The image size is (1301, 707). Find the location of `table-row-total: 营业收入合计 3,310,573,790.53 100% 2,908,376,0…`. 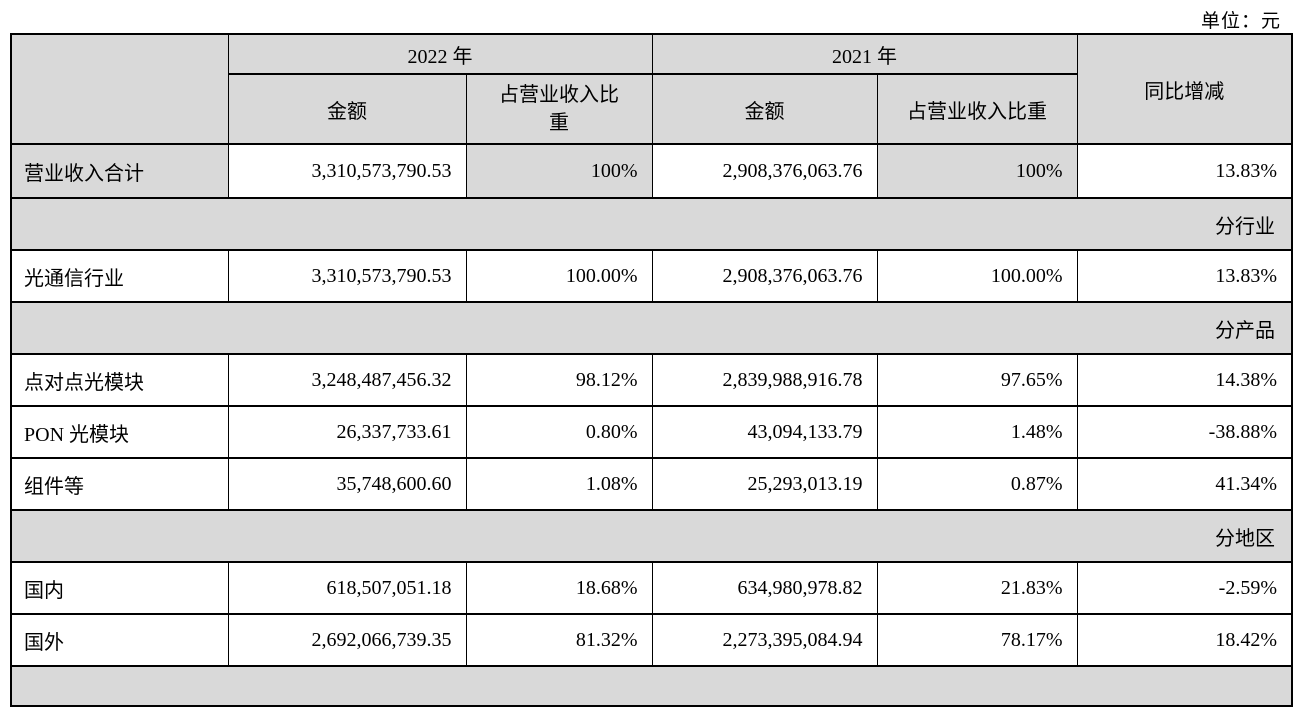

table-row-total: 营业收入合计 3,310,573,790.53 100% 2,908,376,0… is located at coordinates (651, 171).